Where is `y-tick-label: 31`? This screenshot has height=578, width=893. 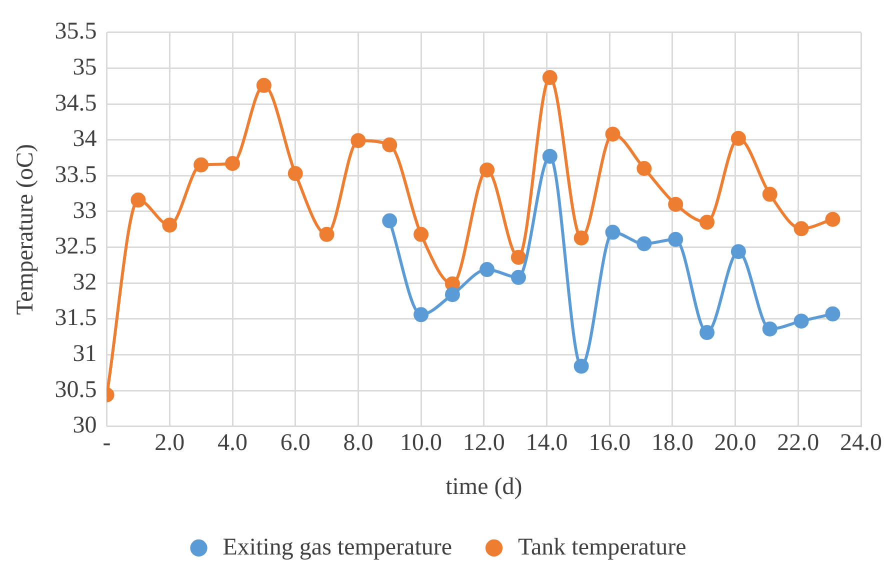
y-tick-label: 31 is located at coordinates (84, 354).